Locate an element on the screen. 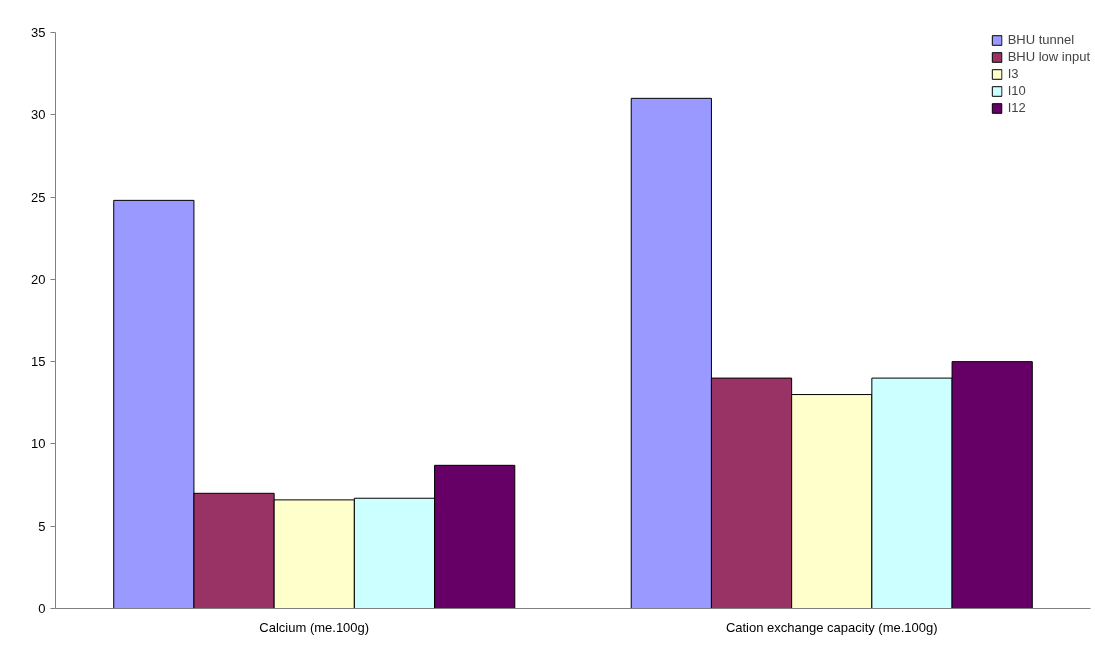  y-tick-label: 35 is located at coordinates (38, 32).